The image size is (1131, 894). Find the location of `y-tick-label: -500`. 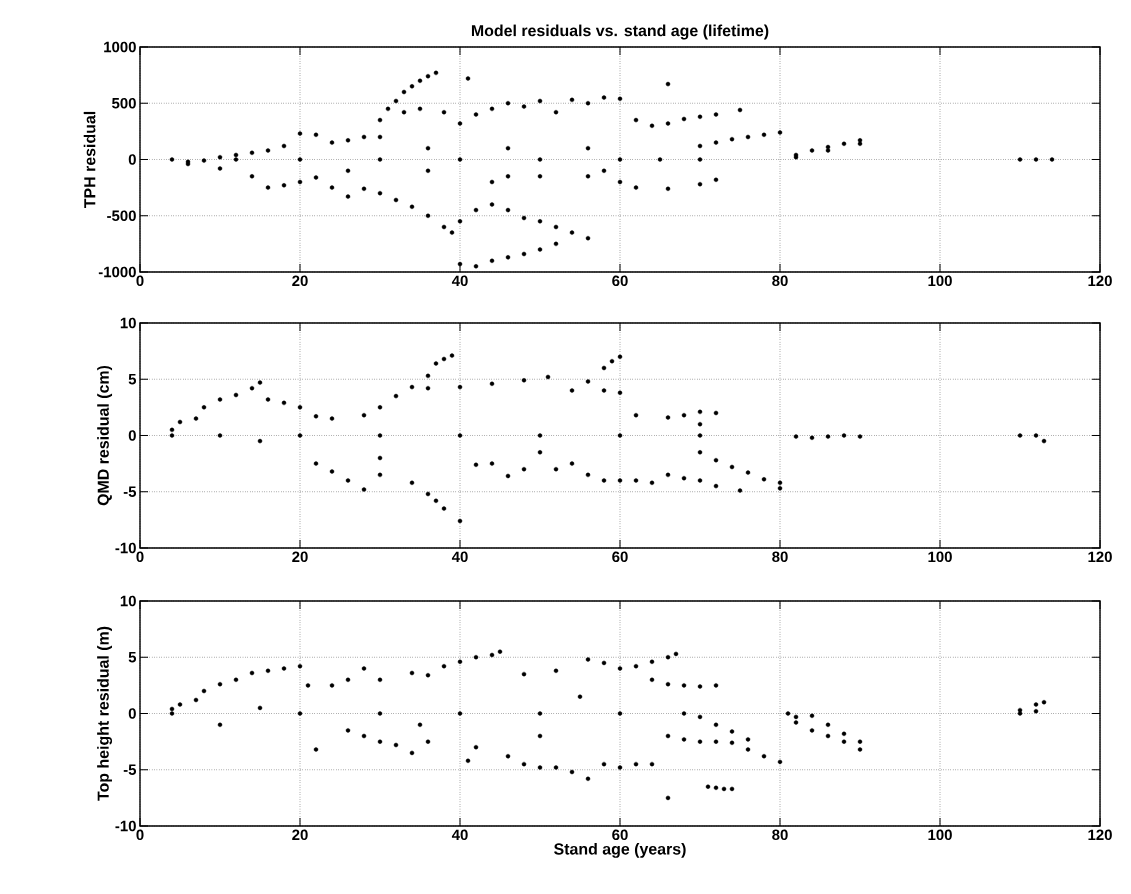

y-tick-label: -500 is located at coordinates (121, 216).